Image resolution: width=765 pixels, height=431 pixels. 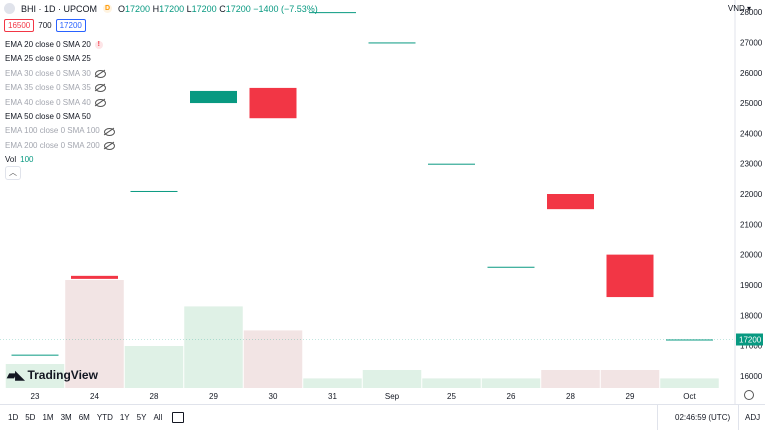 I want to click on calendar-icon, so click(x=178, y=417).